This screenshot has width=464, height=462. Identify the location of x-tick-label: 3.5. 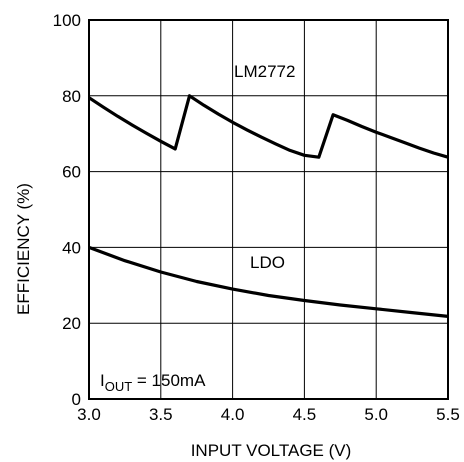
(161, 414).